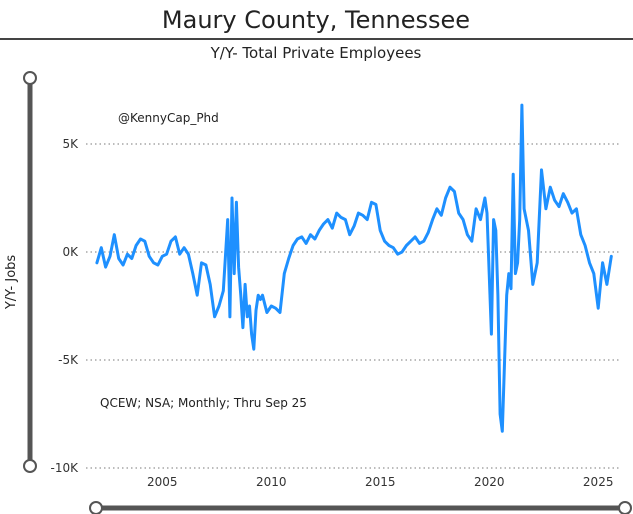 Image resolution: width=633 pixels, height=514 pixels. Describe the element at coordinates (168, 118) in the screenshot. I see `author-annotation: @KennyCap_Phd` at that location.